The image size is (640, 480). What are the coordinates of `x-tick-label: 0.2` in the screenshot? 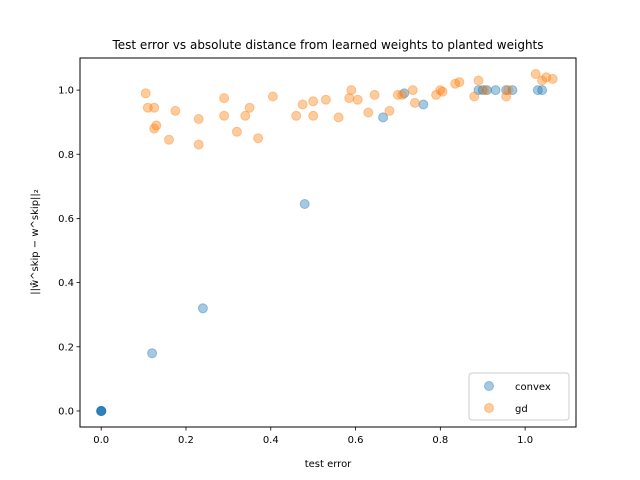 It's located at (186, 440).